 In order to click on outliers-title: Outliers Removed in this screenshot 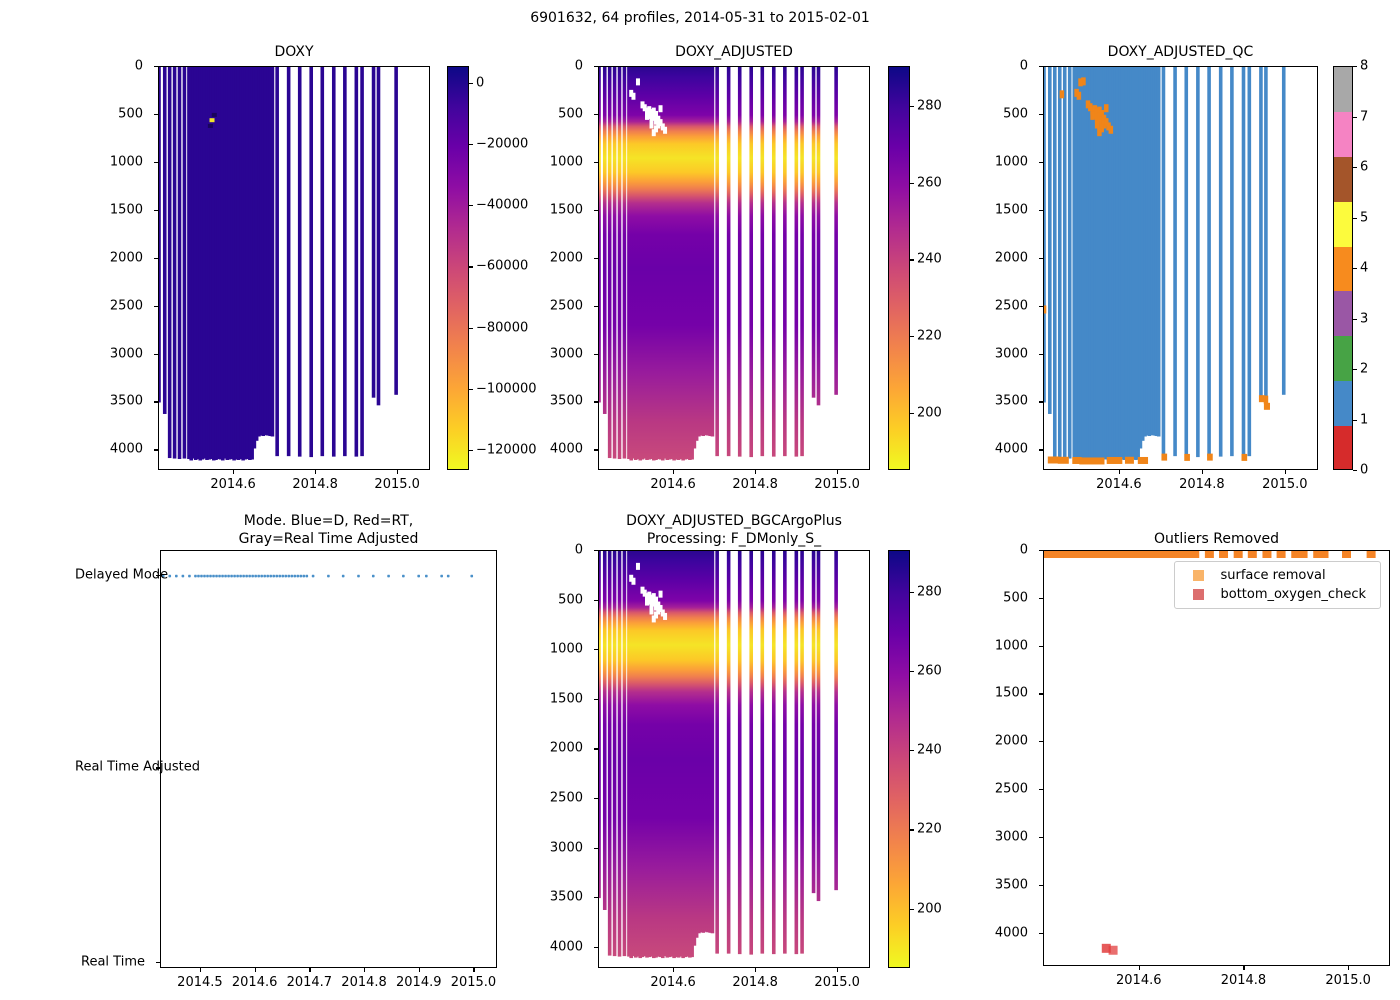, I will do `click(1216, 539)`.